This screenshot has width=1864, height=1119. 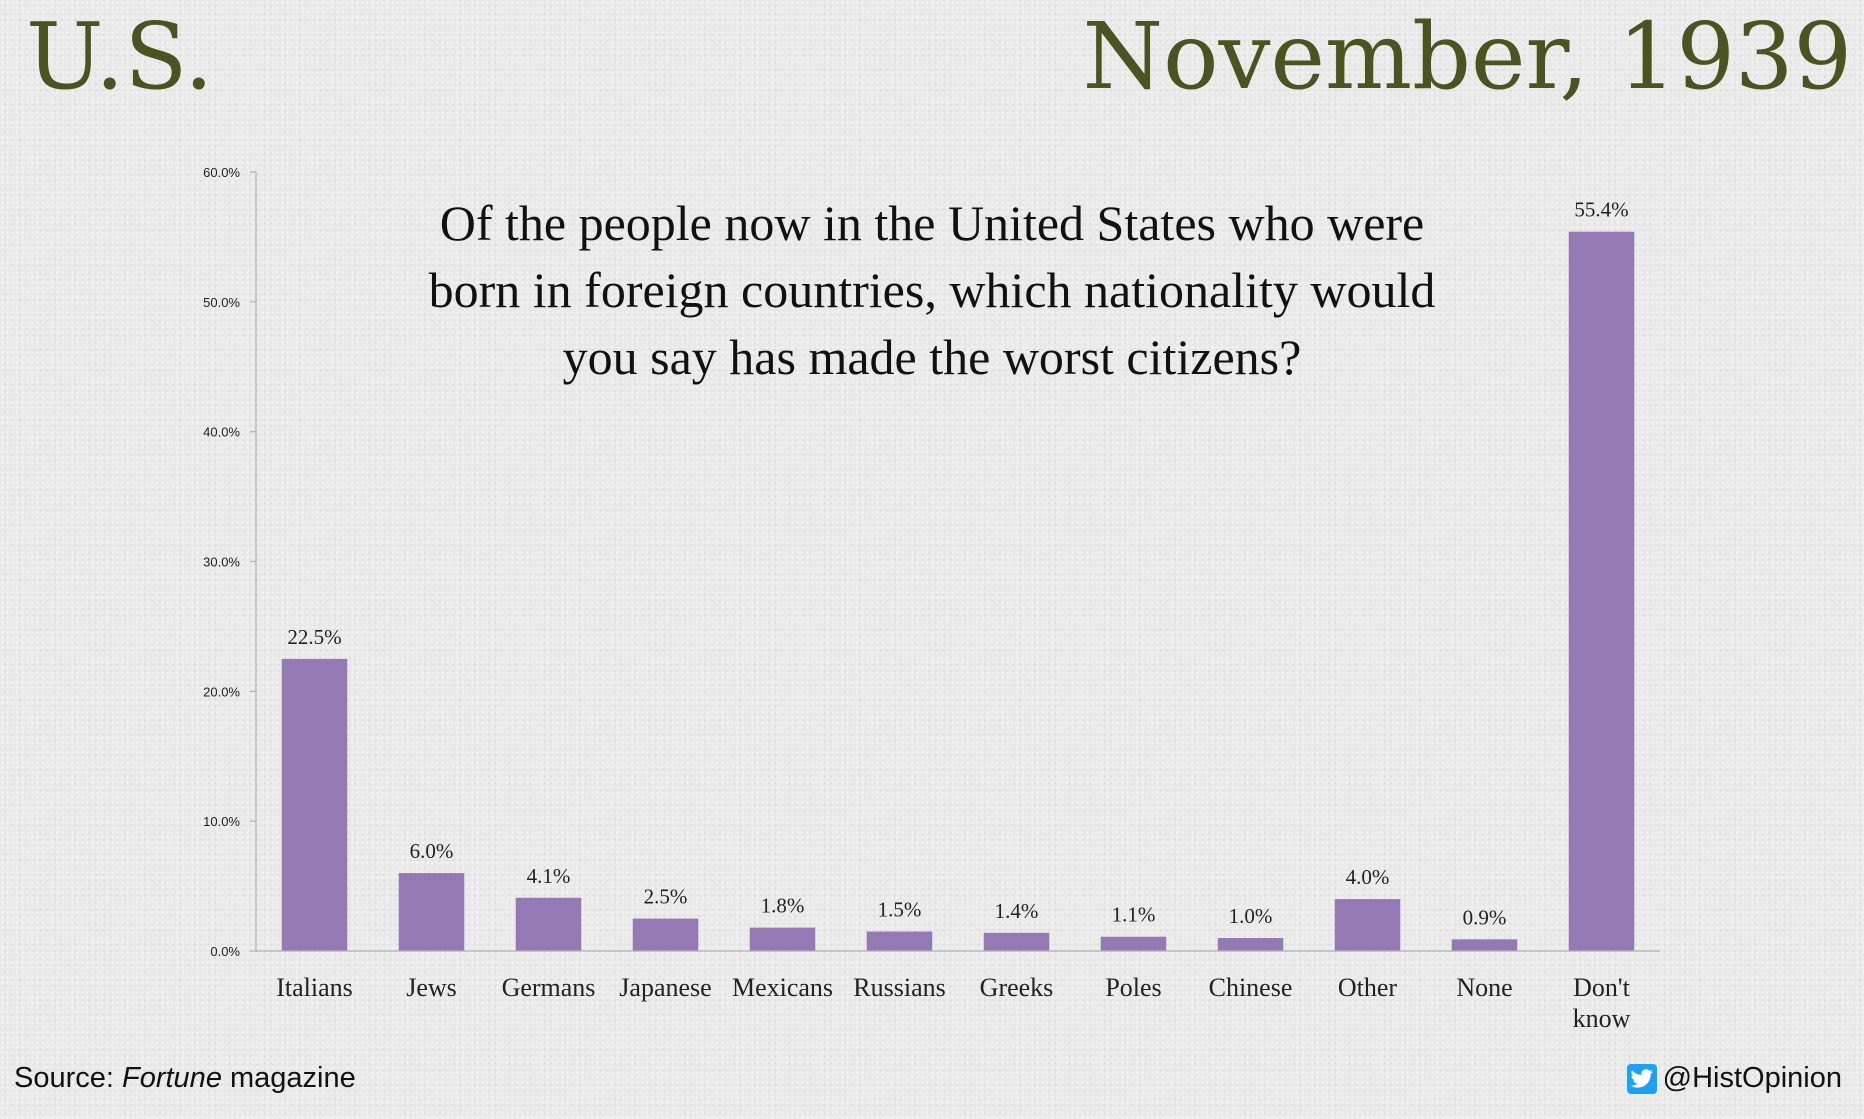 What do you see at coordinates (1602, 1018) in the screenshot?
I see `x-tick-label: know` at bounding box center [1602, 1018].